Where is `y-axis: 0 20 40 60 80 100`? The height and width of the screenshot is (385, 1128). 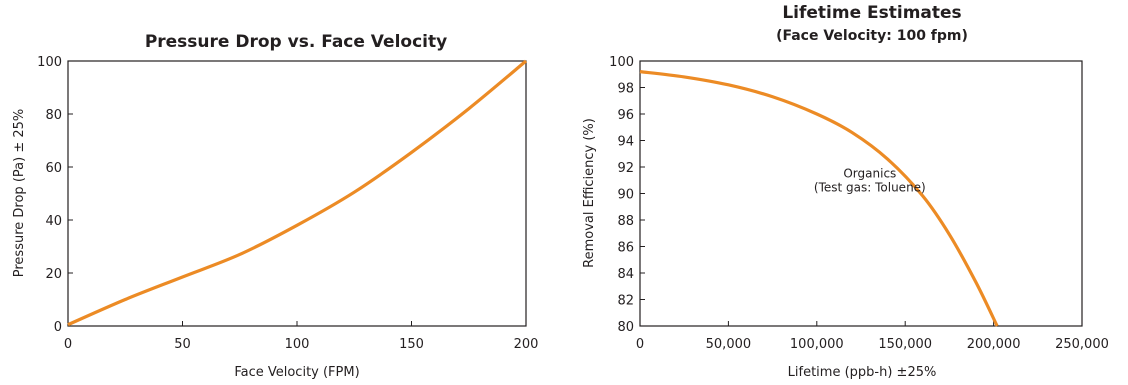
y-axis: 0 20 40 60 80 100 is located at coordinates (55, 195).